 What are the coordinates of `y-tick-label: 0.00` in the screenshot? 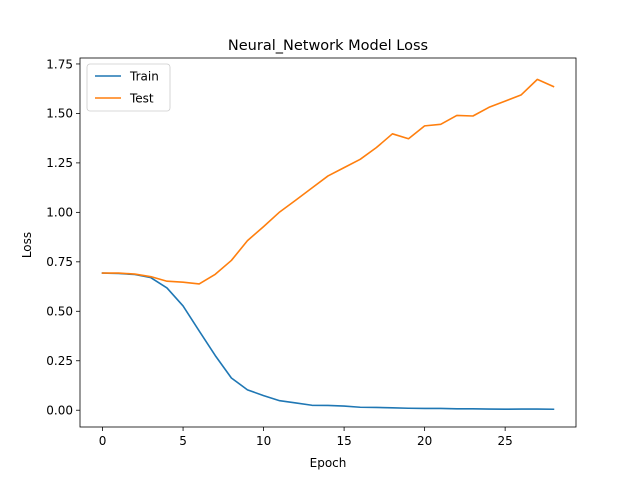 It's located at (59, 411).